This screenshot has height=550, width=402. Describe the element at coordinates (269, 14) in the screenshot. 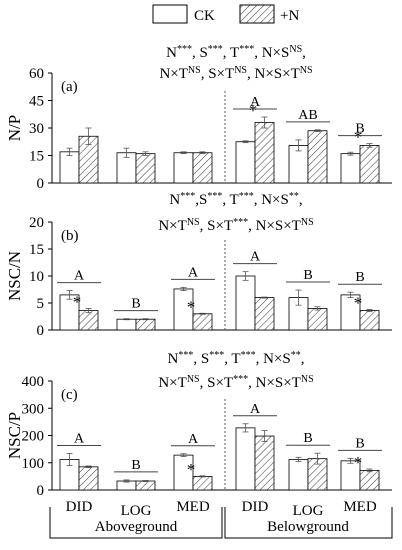

I see `legend-item-n: +N` at that location.